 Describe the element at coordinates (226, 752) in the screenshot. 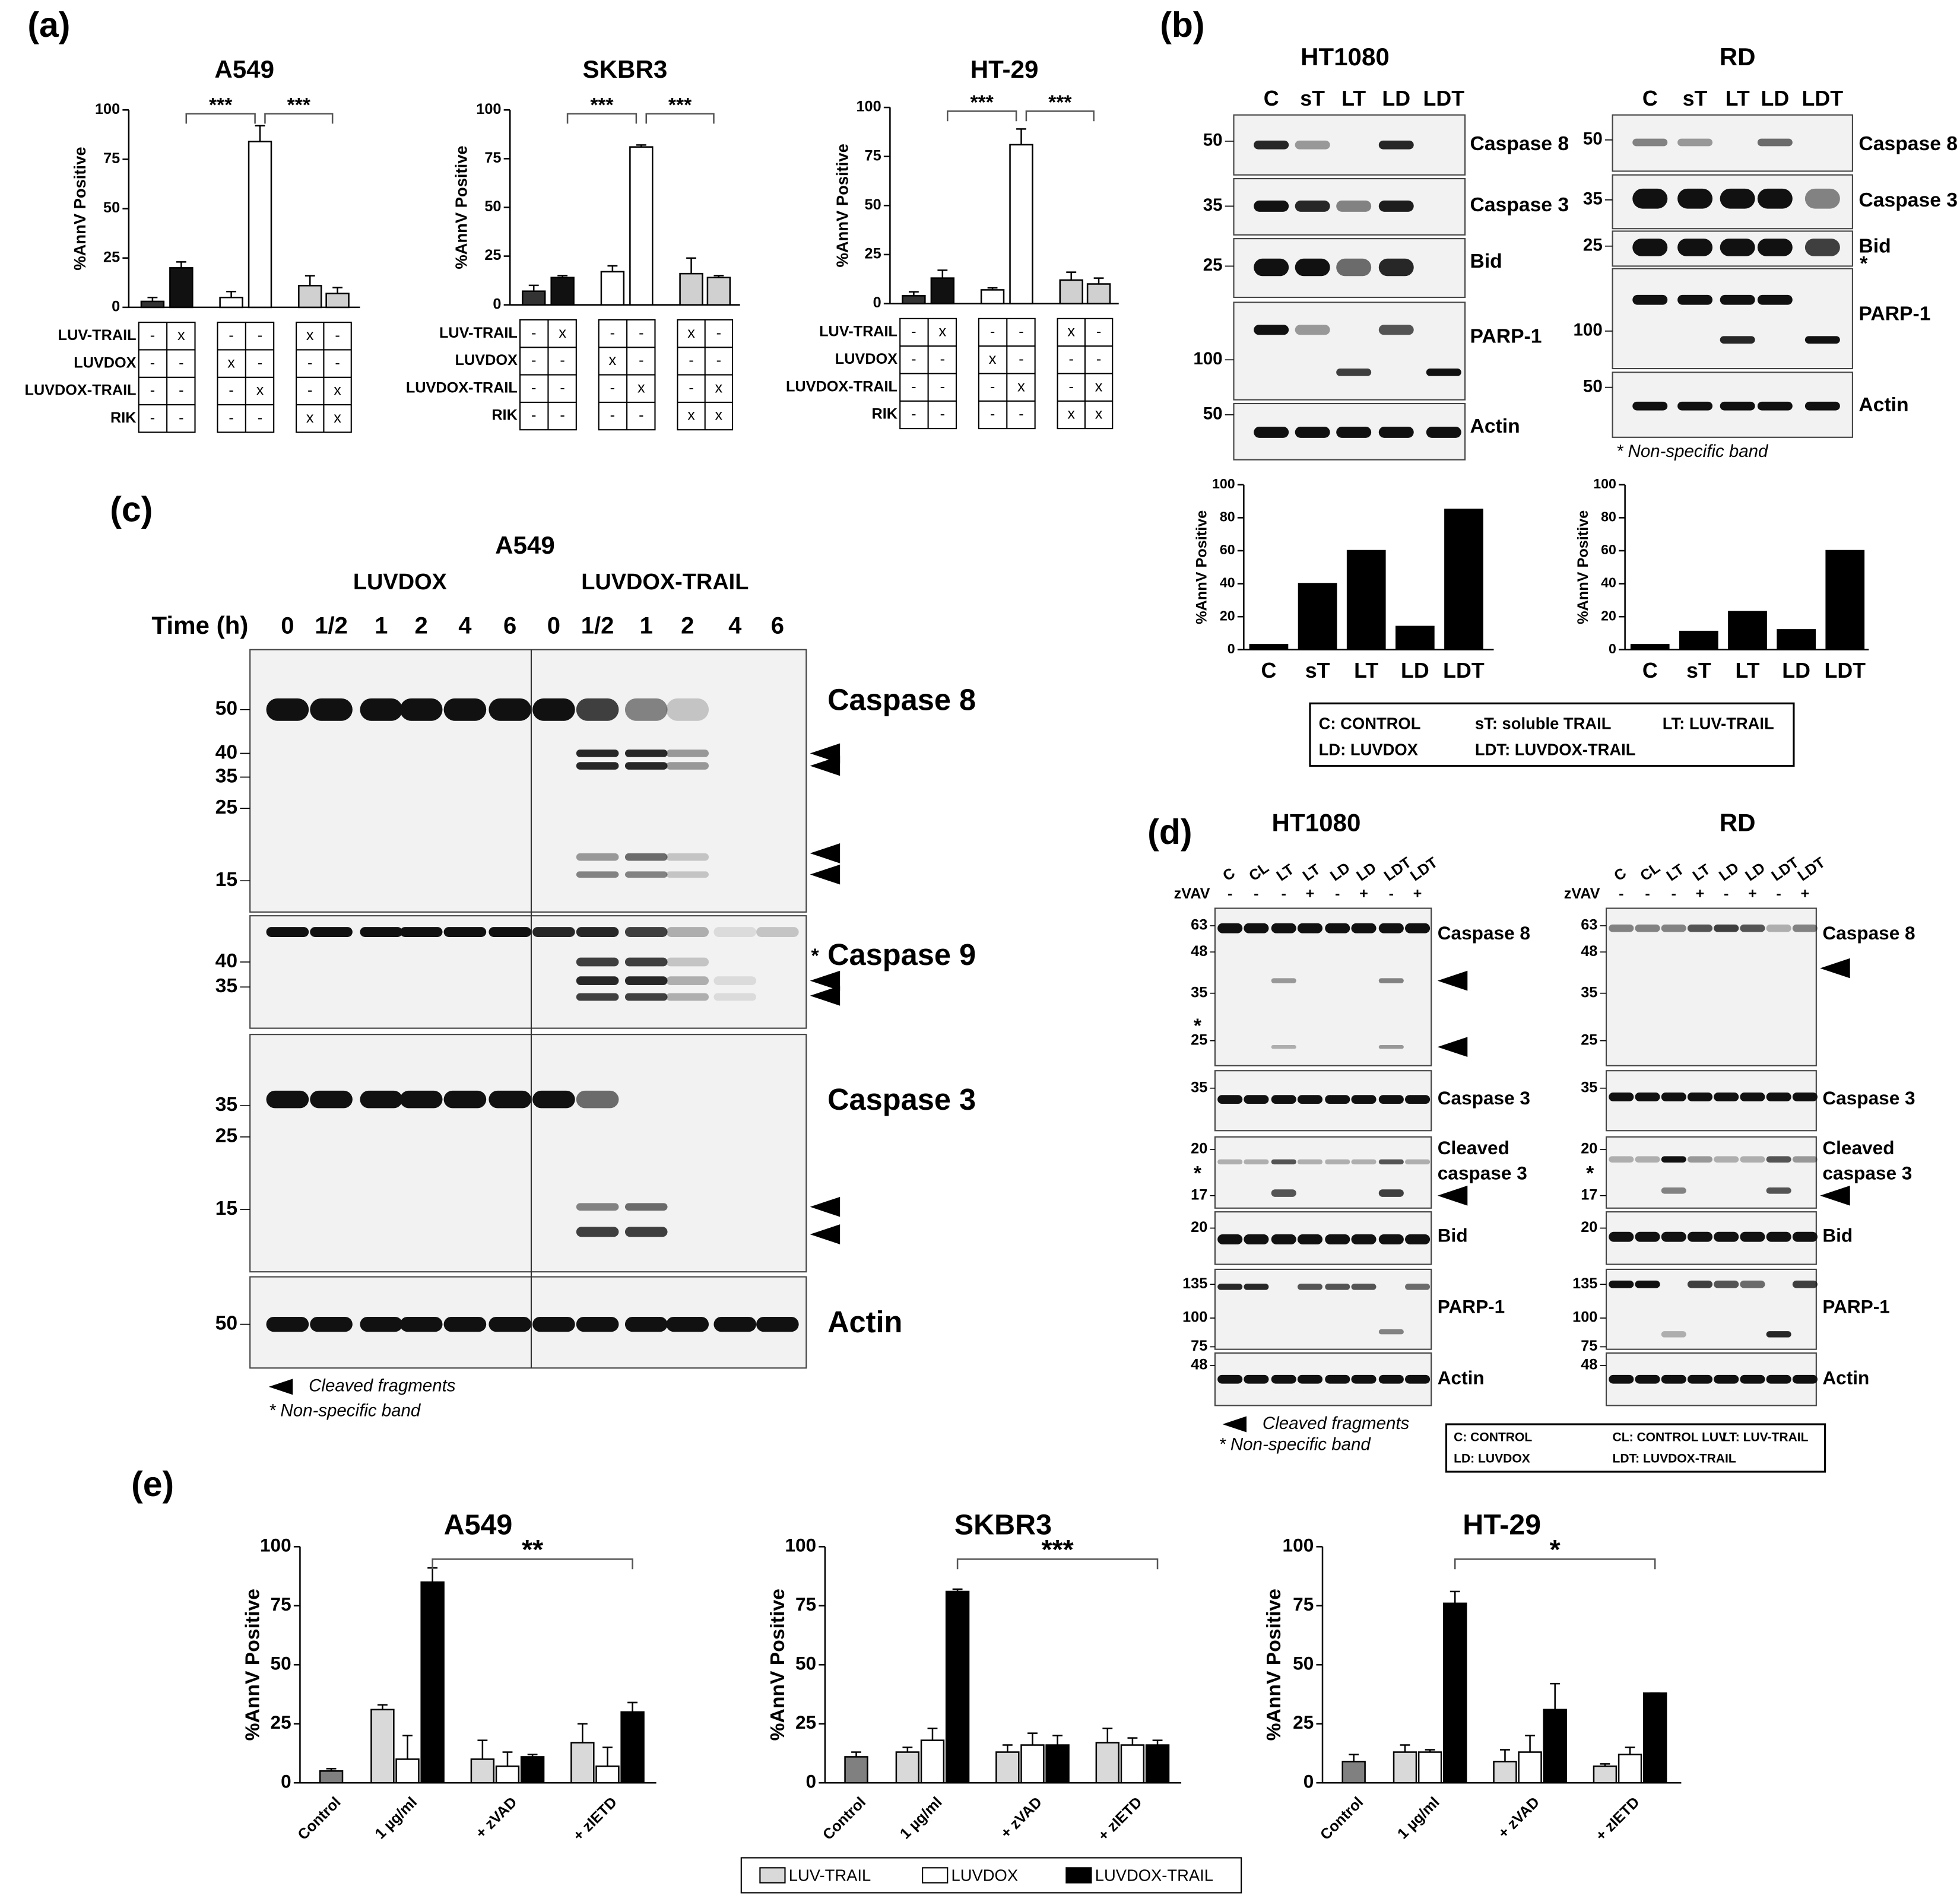

I see `mw-marker: 40` at that location.